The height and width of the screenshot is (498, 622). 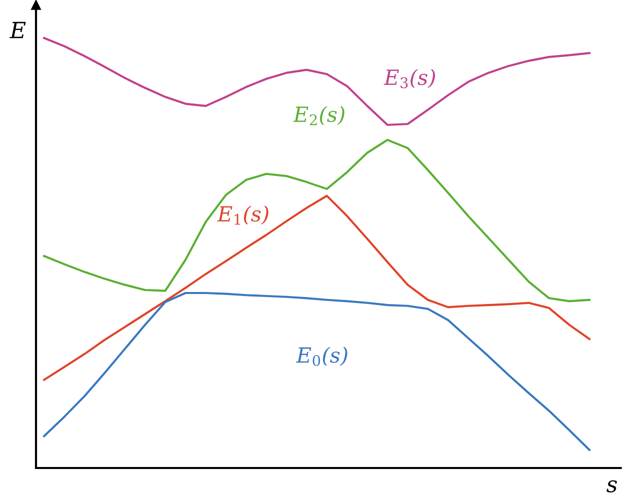 I want to click on series-label: E$_{1}$(s), so click(x=242, y=215).